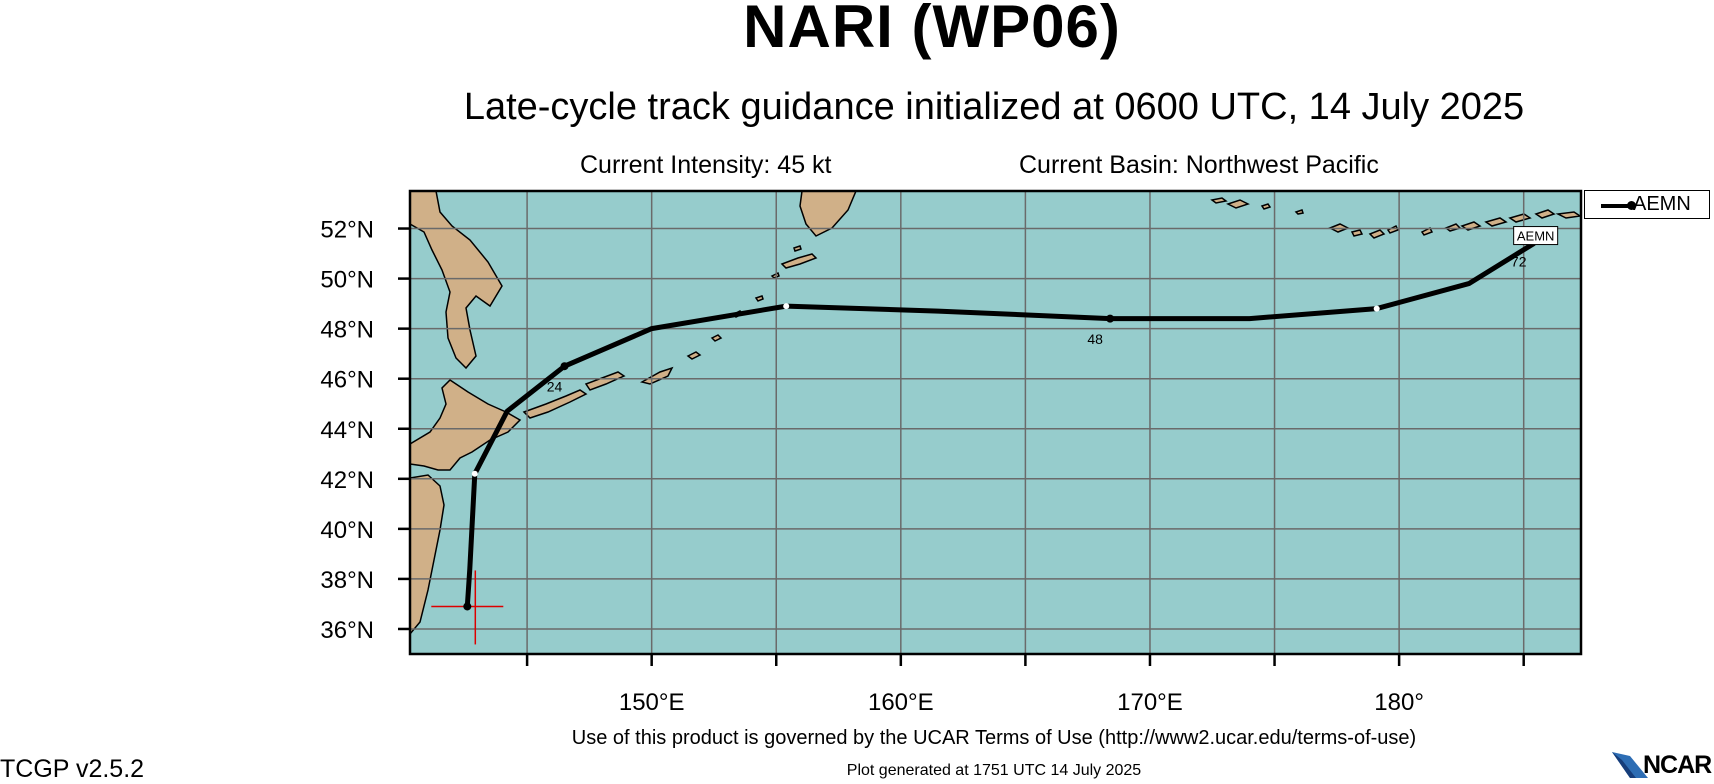 The width and height of the screenshot is (1714, 784). Describe the element at coordinates (706, 165) in the screenshot. I see `current-intensity: Current Intensity: 45 kt` at that location.